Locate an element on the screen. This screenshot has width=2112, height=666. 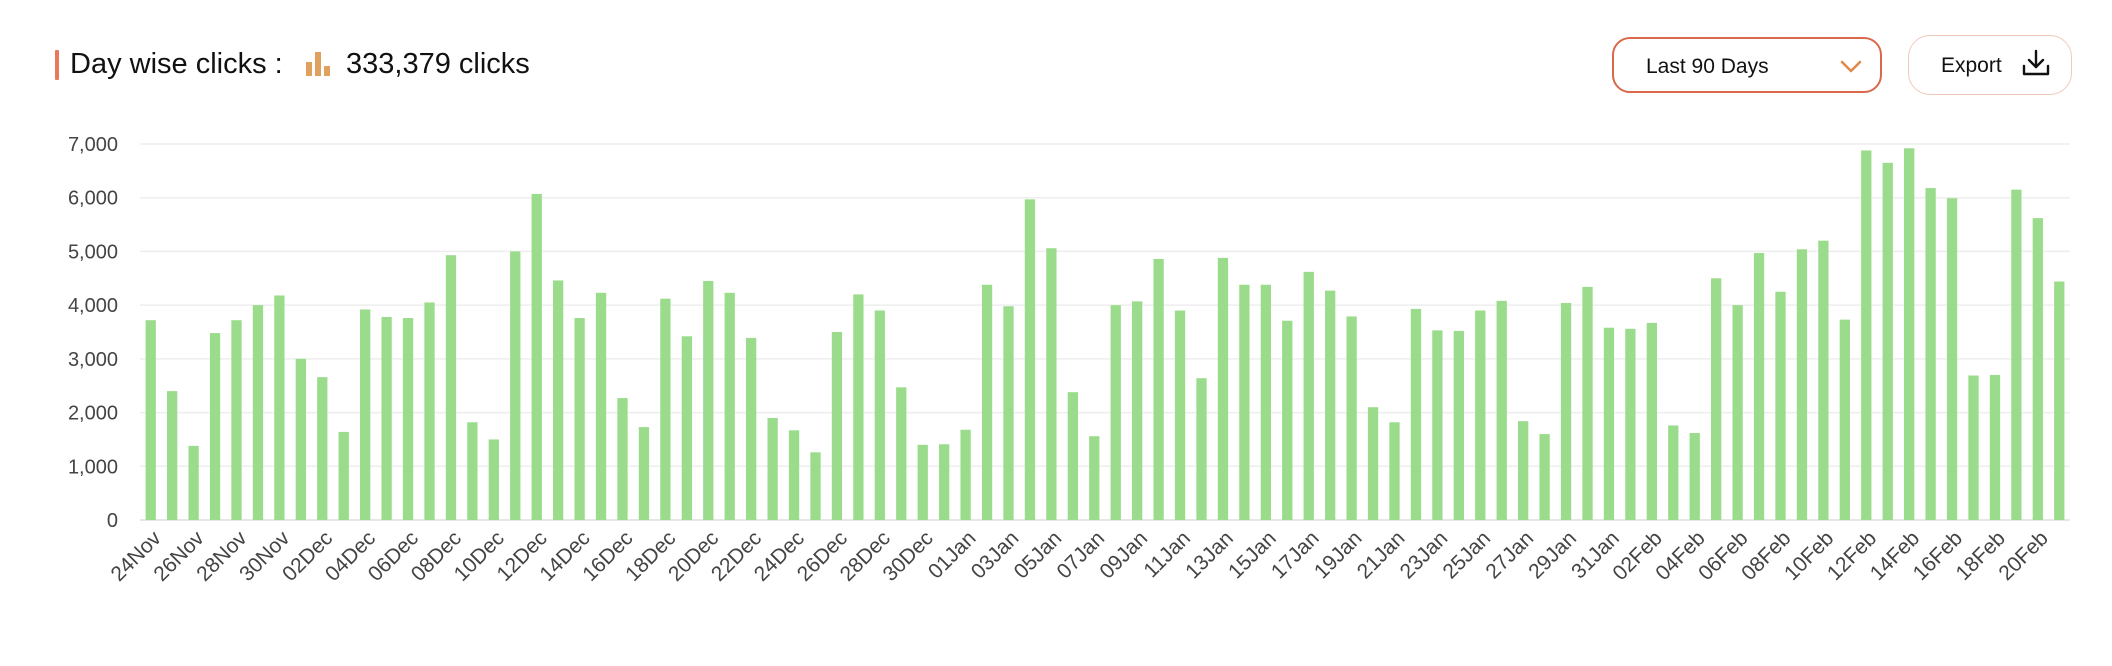
bar-30Dec is located at coordinates (922, 482).